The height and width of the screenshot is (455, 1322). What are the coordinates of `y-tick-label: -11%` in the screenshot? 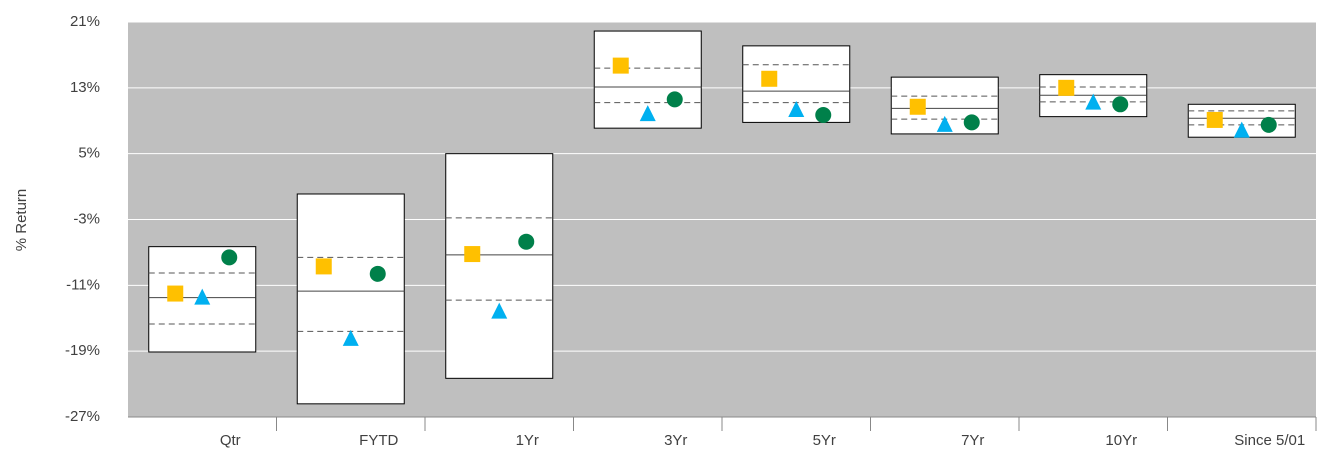 It's located at (83, 284).